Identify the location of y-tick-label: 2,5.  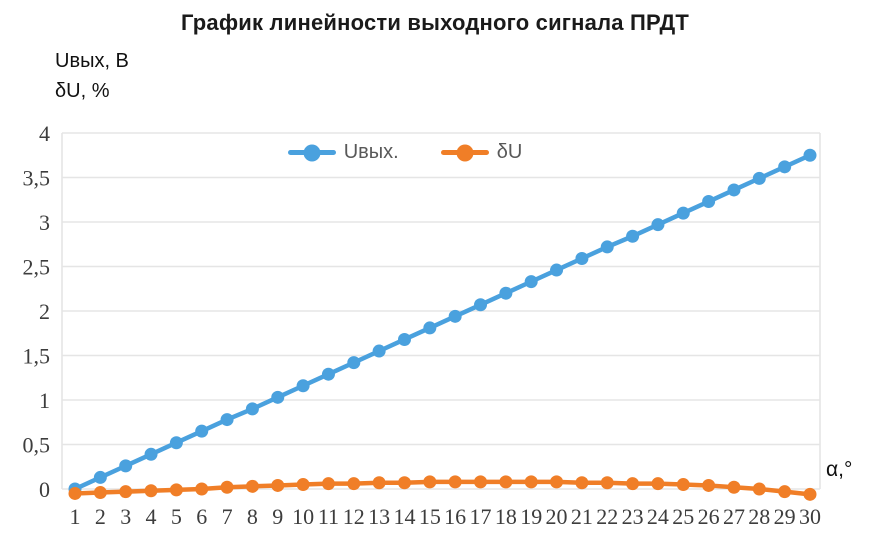
(37, 267).